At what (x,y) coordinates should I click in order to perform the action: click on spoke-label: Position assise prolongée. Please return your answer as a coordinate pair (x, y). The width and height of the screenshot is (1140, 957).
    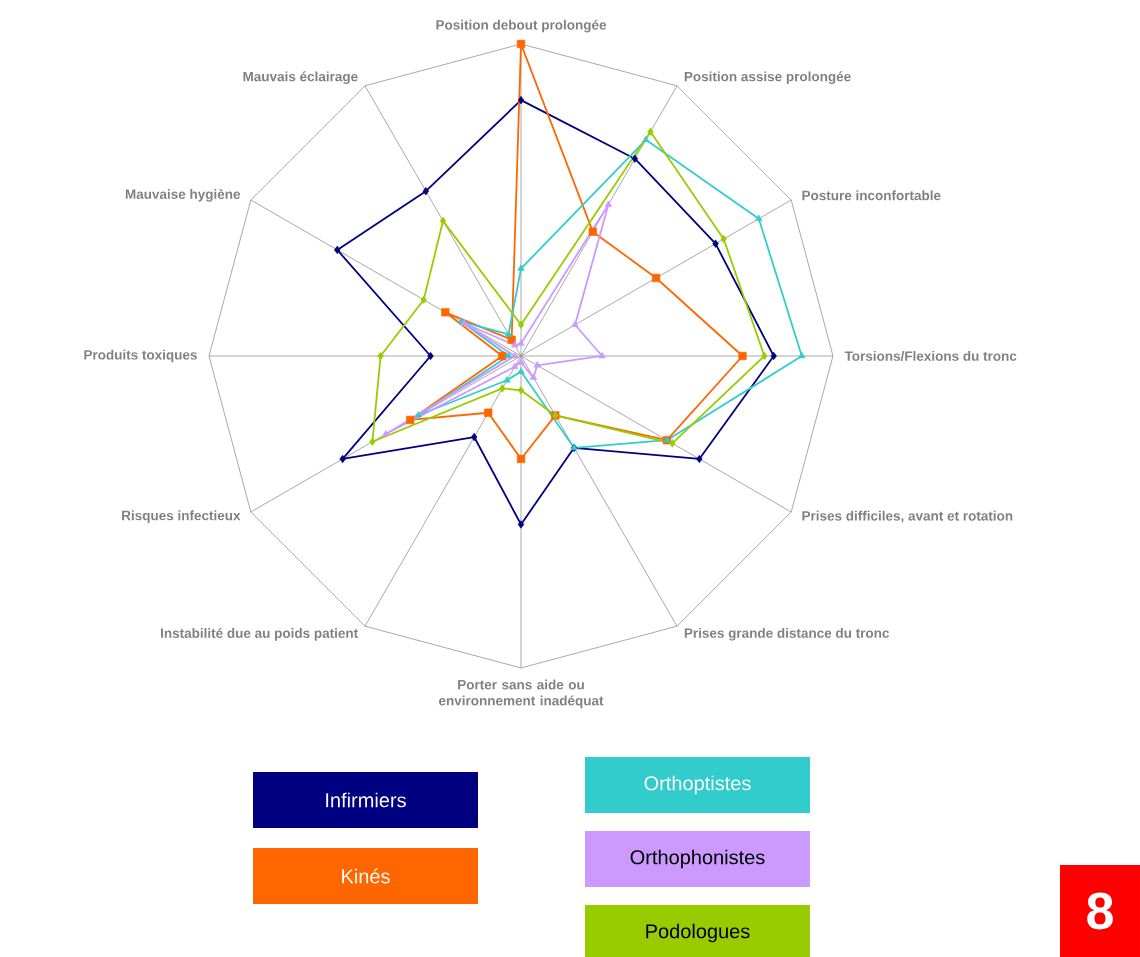
    Looking at the image, I should click on (767, 78).